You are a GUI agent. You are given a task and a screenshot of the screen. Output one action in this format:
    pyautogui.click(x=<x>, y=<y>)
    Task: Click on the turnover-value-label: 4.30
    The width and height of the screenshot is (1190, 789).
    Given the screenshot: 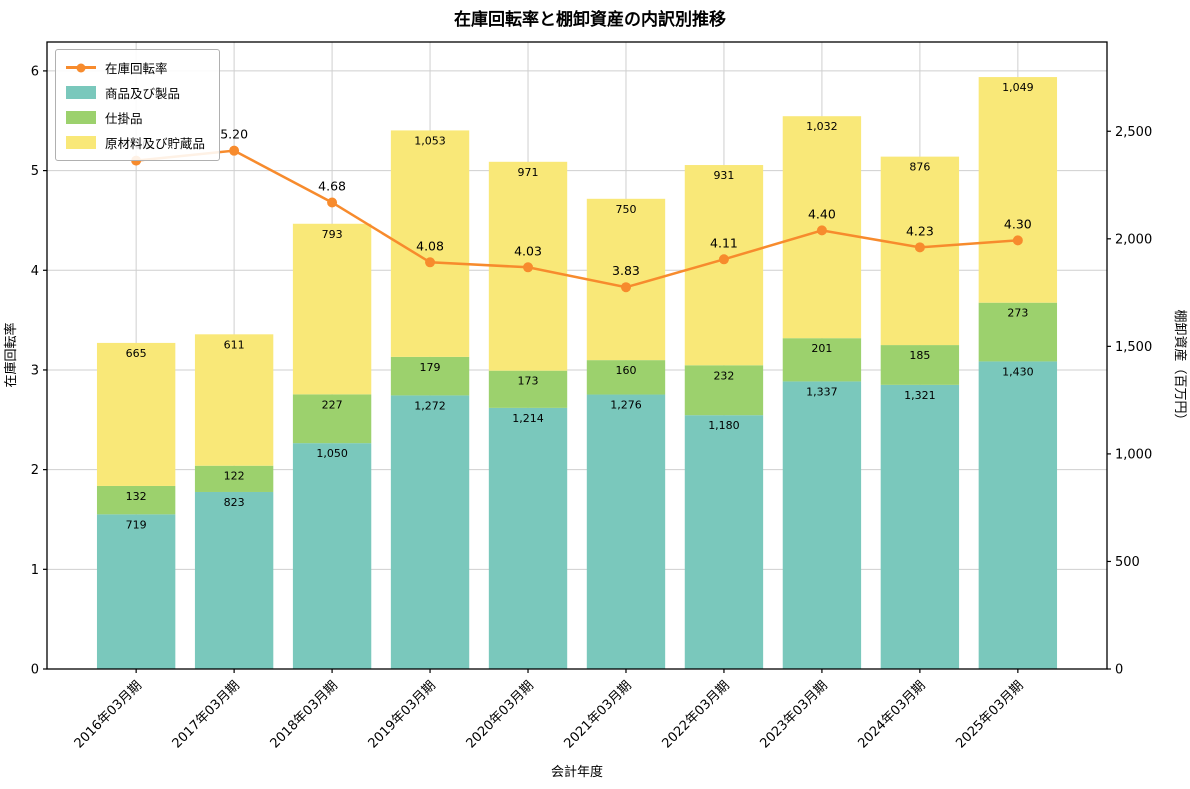 What is the action you would take?
    pyautogui.click(x=1018, y=223)
    